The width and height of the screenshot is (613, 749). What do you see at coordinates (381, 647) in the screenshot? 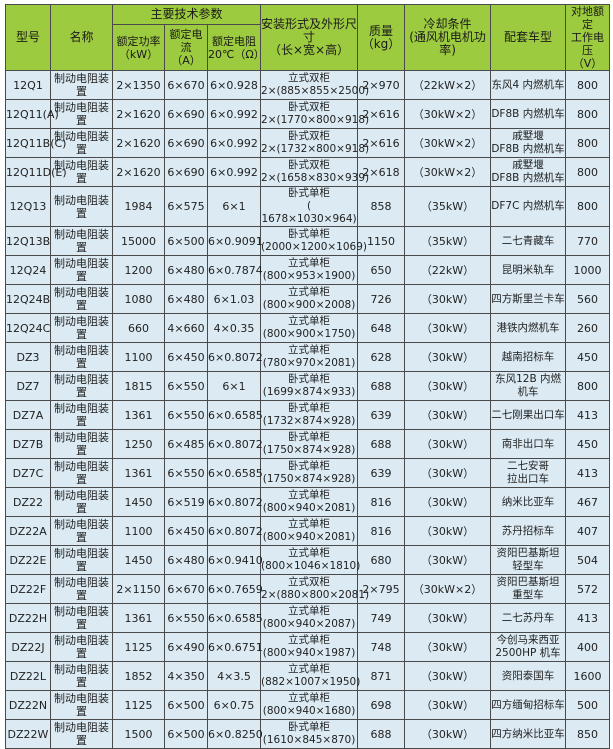
I see `cell-mass: 748` at bounding box center [381, 647].